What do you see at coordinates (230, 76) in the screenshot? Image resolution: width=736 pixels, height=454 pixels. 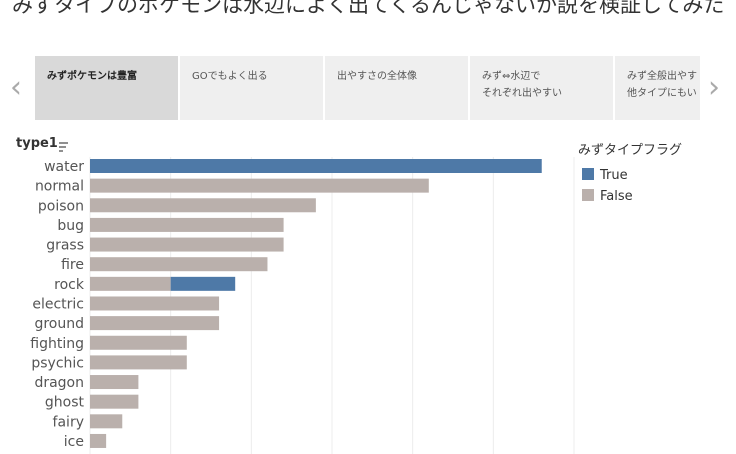 I see `tab-text: GOでもよく出る` at bounding box center [230, 76].